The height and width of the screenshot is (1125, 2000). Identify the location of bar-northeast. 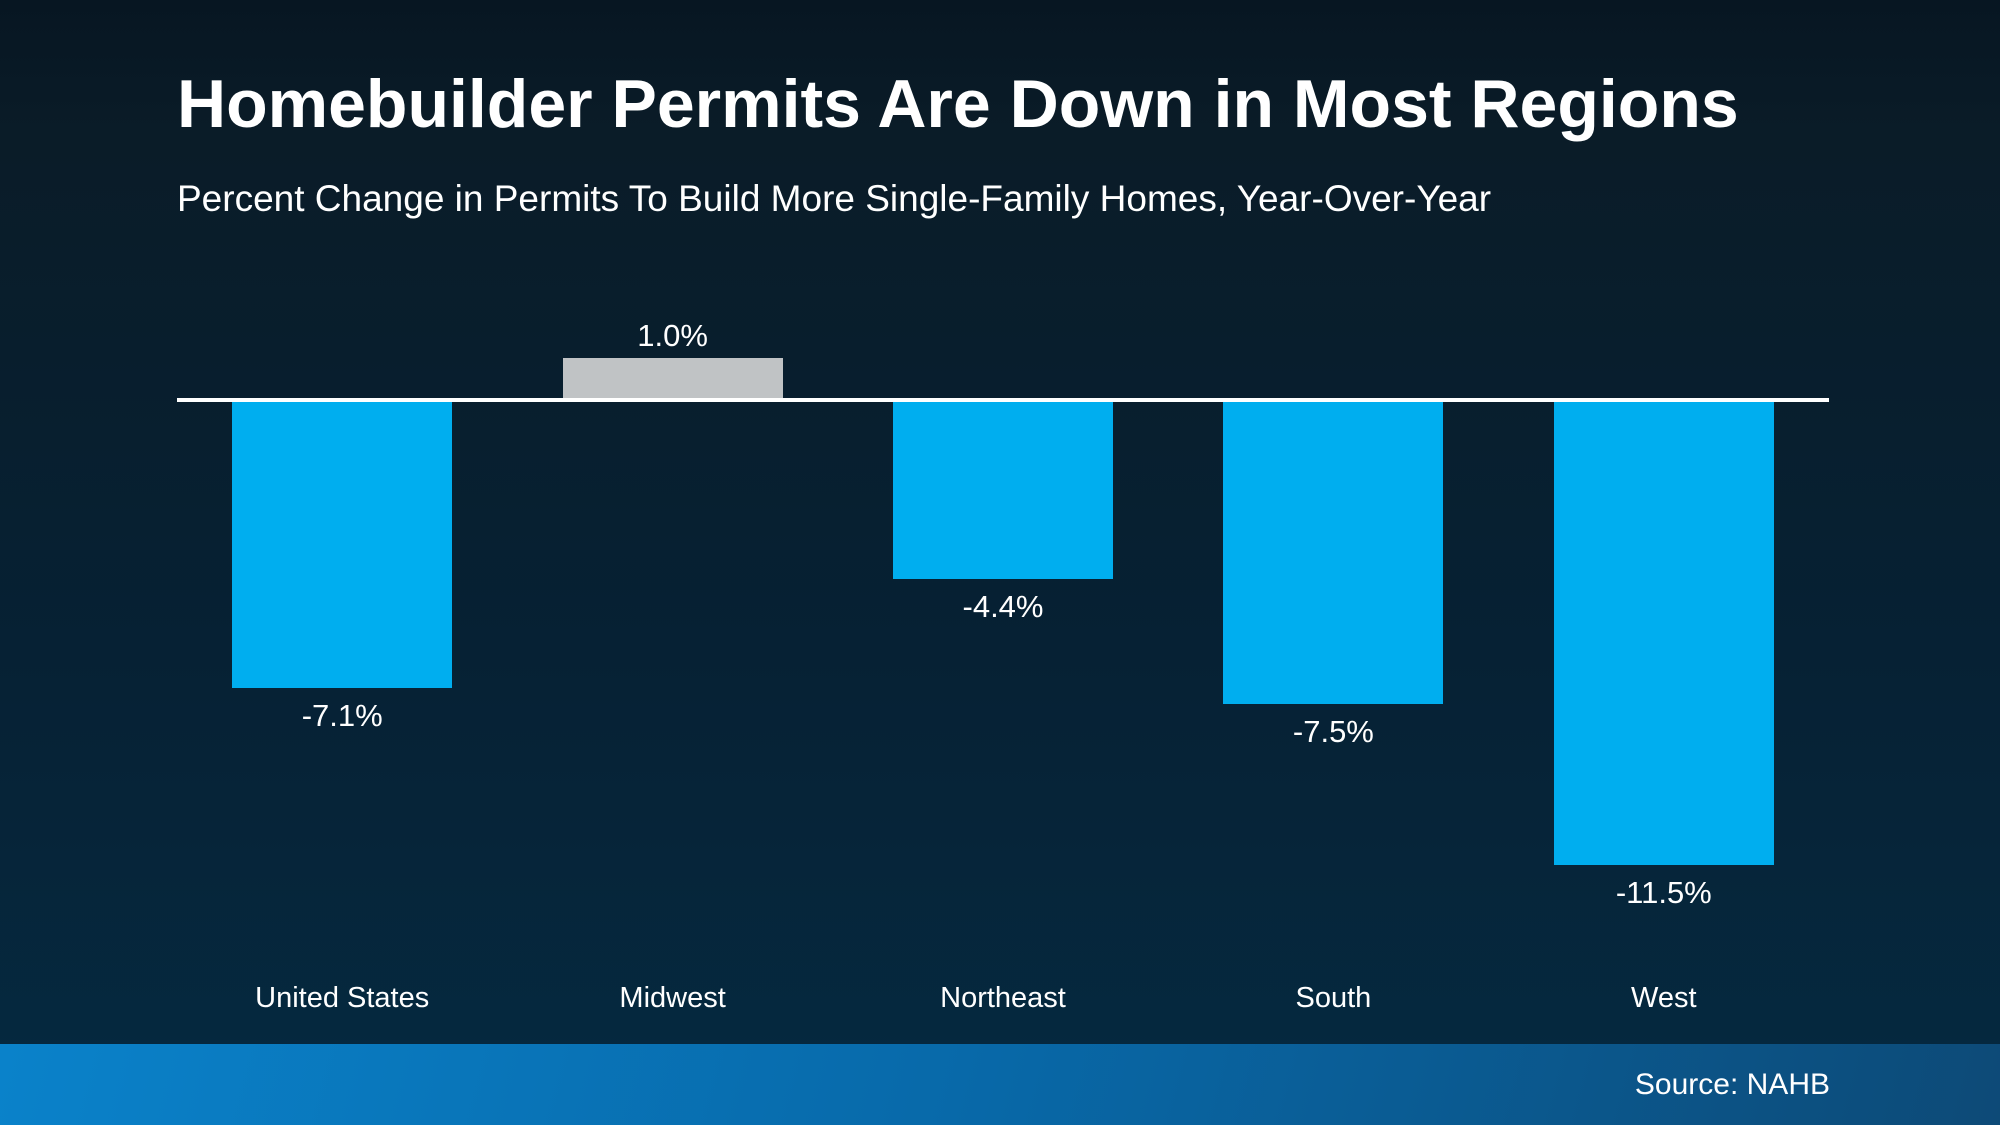
(1003, 490).